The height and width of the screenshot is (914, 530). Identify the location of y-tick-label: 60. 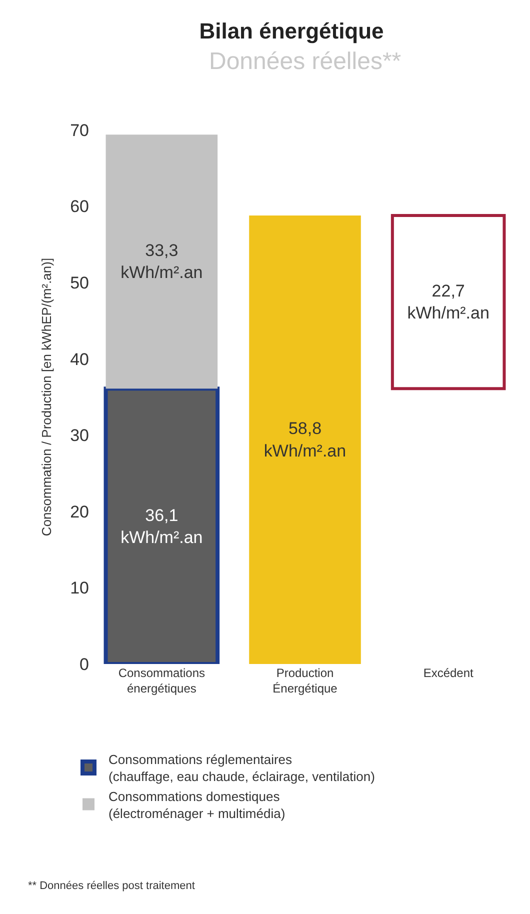
(79, 206).